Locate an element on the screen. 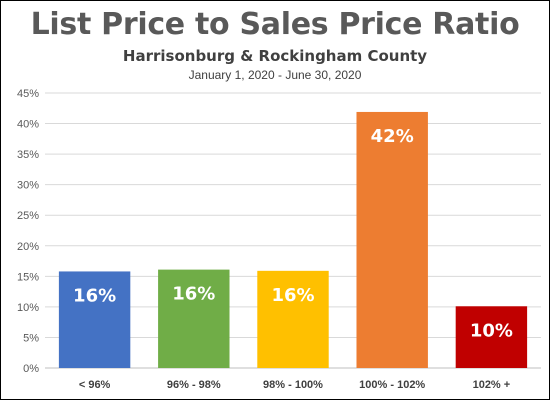 The image size is (550, 400). chart-title: List Price to Sales Price Ratio is located at coordinates (275, 24).